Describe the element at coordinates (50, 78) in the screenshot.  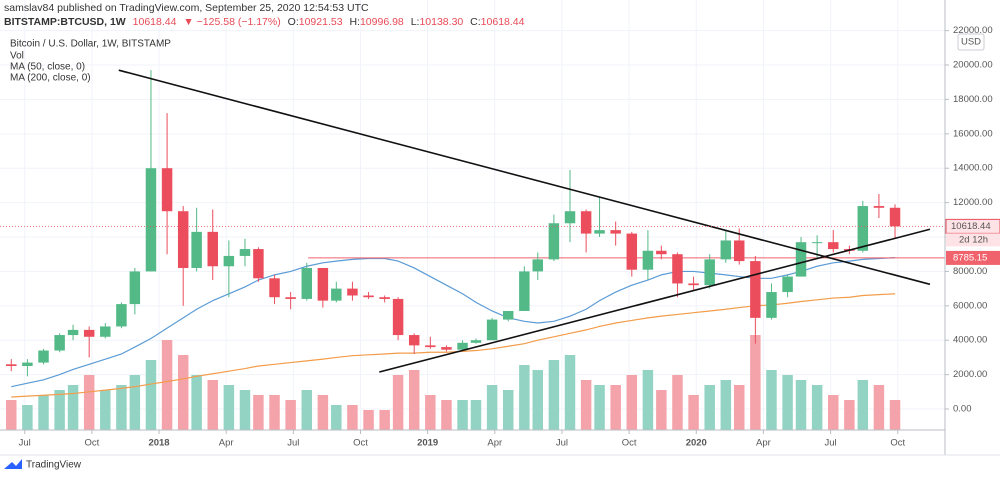
I see `legend-entry: MA (200, close, 0)` at that location.